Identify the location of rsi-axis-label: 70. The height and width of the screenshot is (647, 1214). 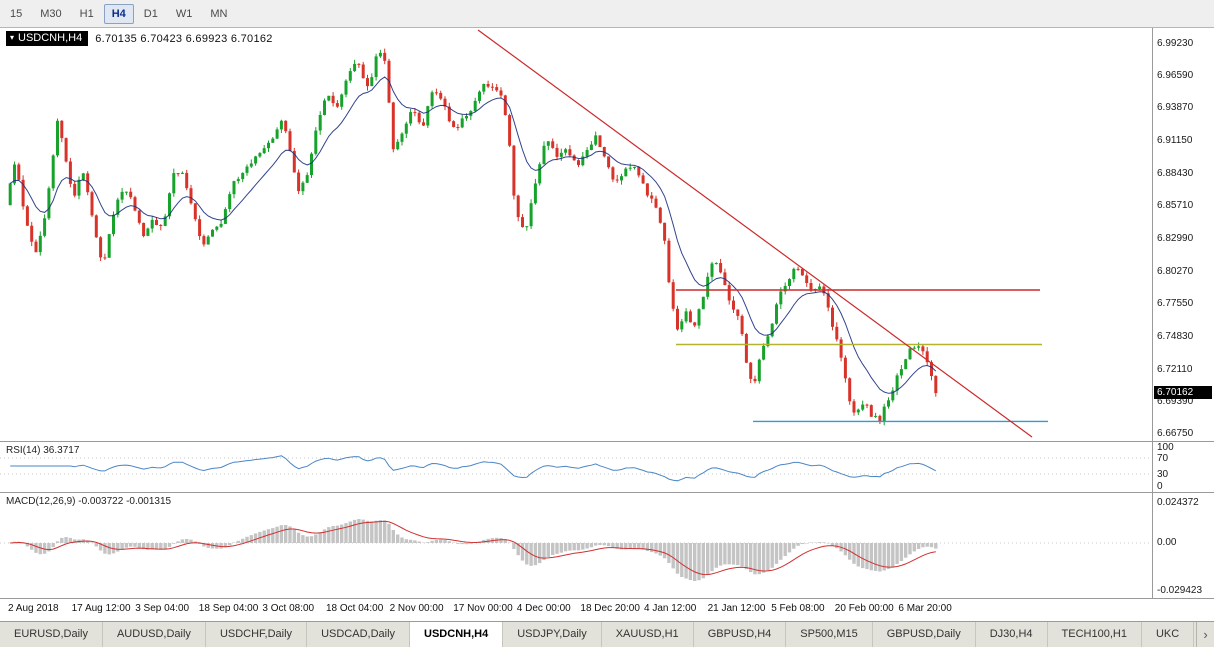
(1163, 458).